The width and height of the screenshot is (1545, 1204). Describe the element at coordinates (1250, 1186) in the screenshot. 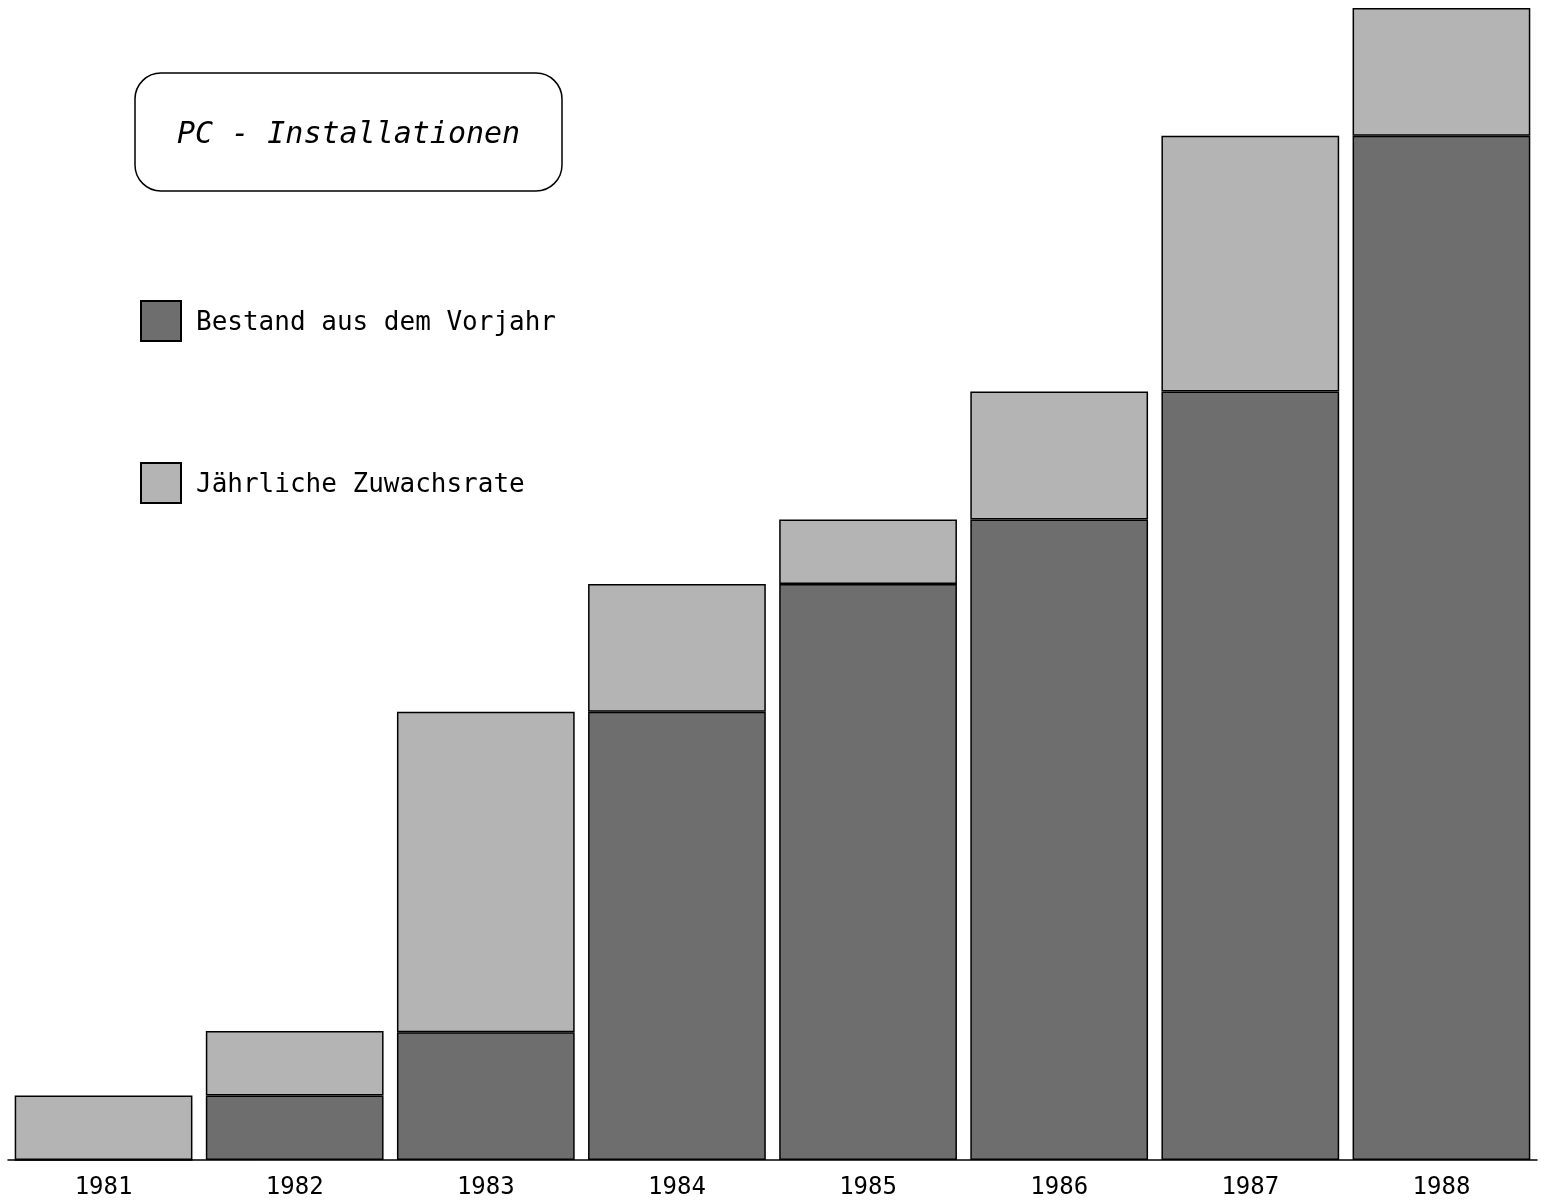

I see `x-tick-label: 1987` at that location.